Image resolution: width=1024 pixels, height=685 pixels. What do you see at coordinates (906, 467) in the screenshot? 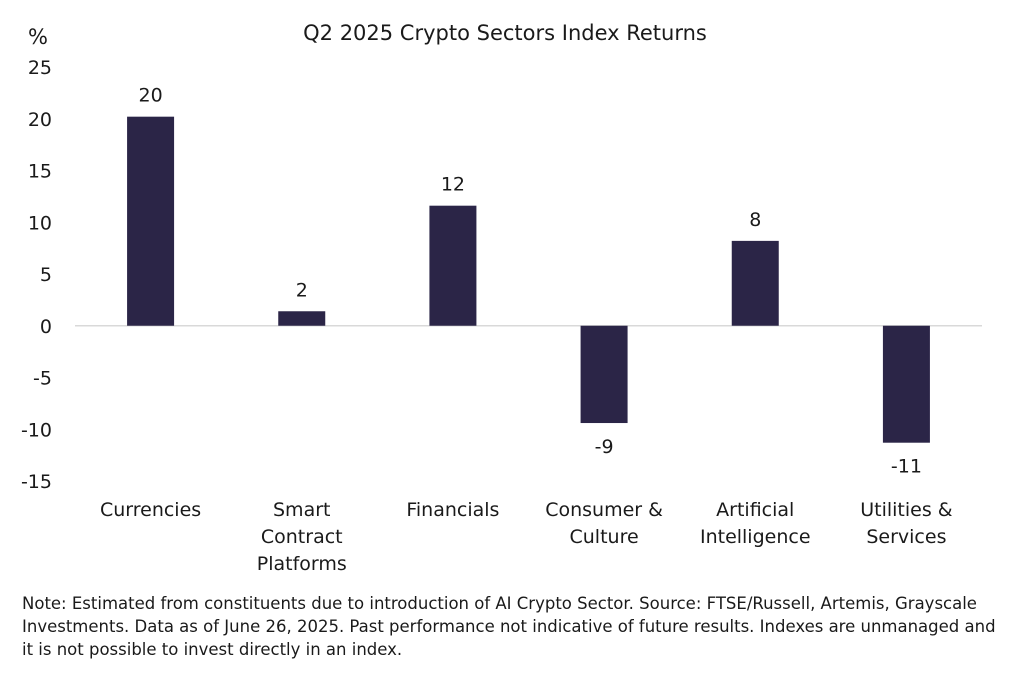
I see `data-label: -11` at bounding box center [906, 467].